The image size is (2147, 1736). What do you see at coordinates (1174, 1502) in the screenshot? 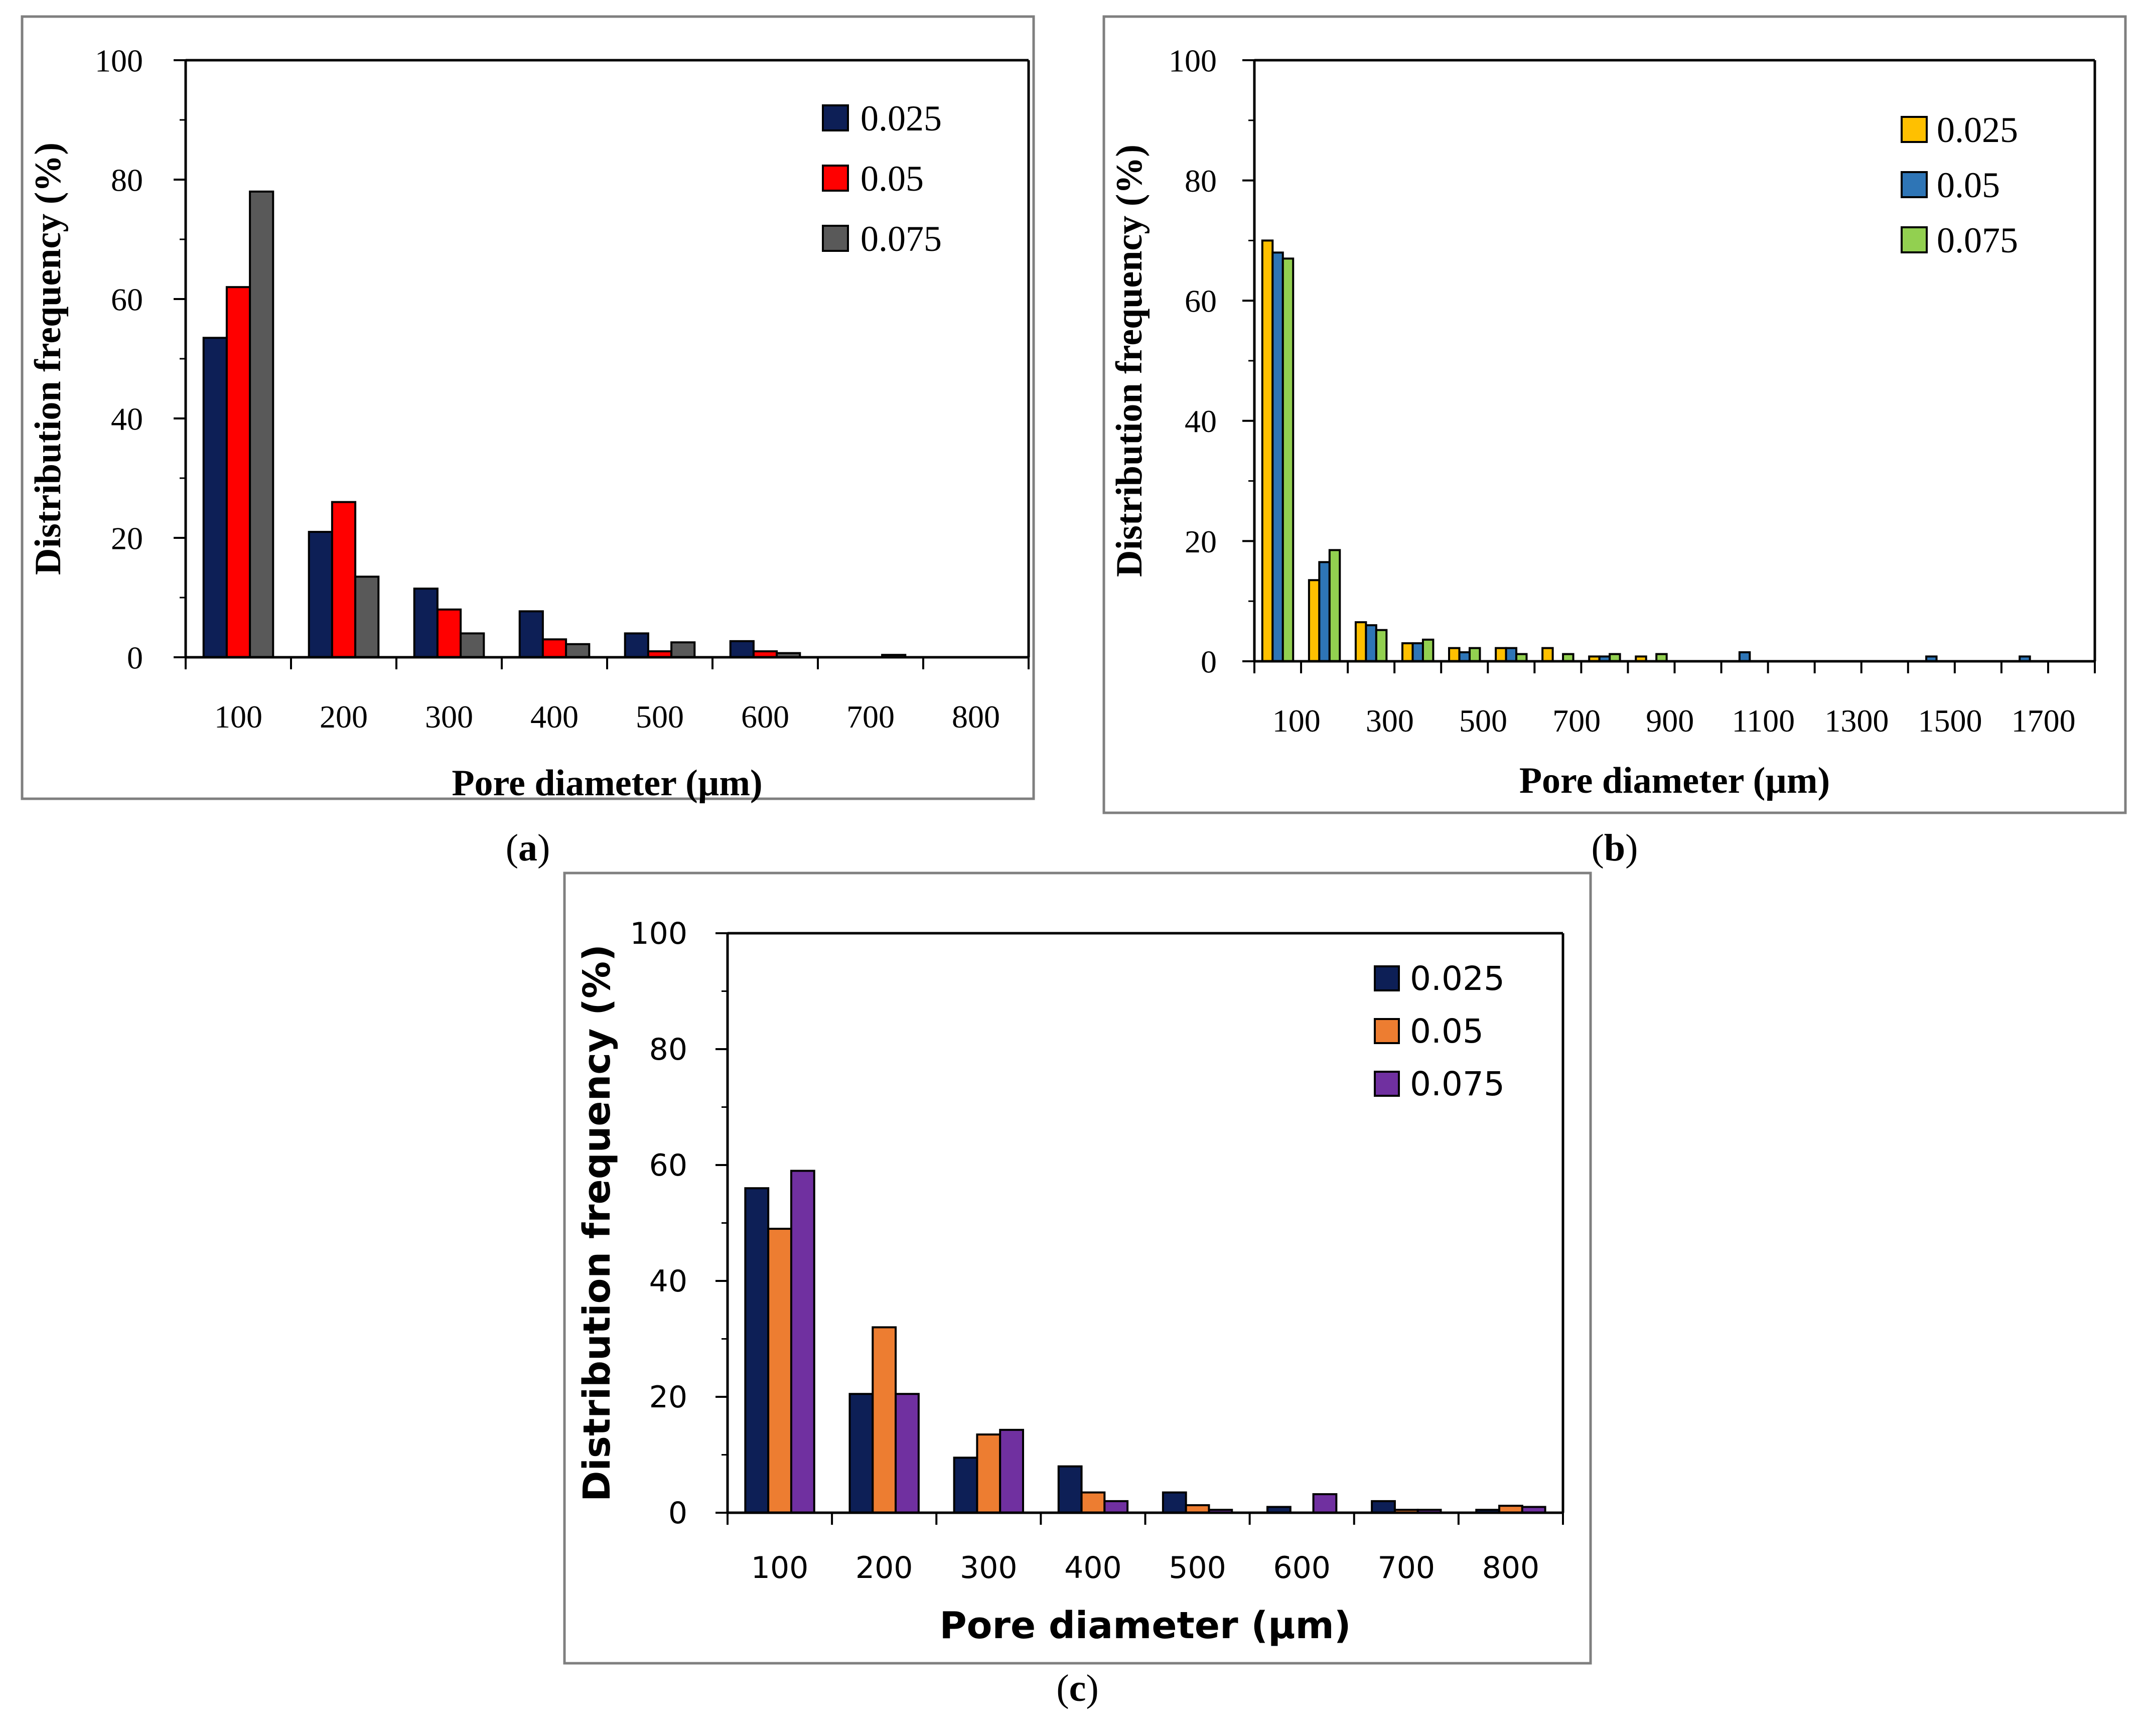
I see `bar-0.025-500` at bounding box center [1174, 1502].